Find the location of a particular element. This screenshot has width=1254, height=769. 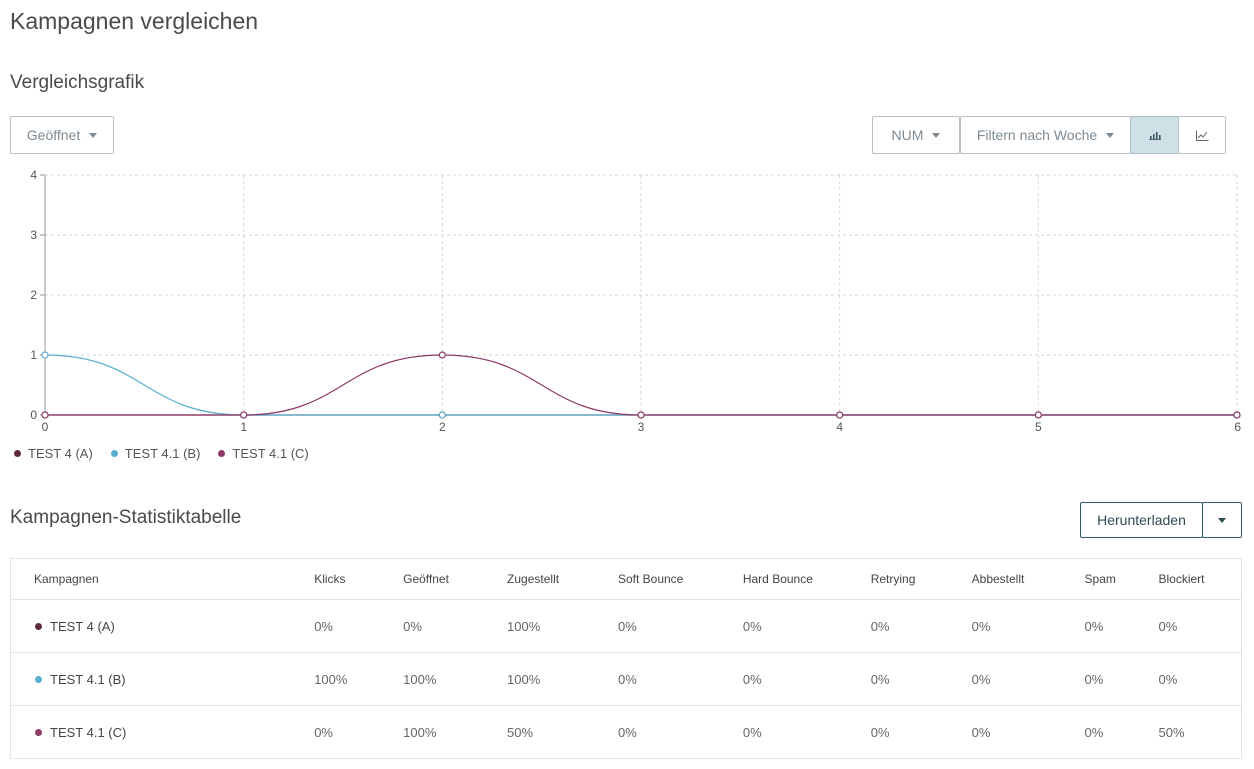

y-tick-label: 2 is located at coordinates (33, 295).